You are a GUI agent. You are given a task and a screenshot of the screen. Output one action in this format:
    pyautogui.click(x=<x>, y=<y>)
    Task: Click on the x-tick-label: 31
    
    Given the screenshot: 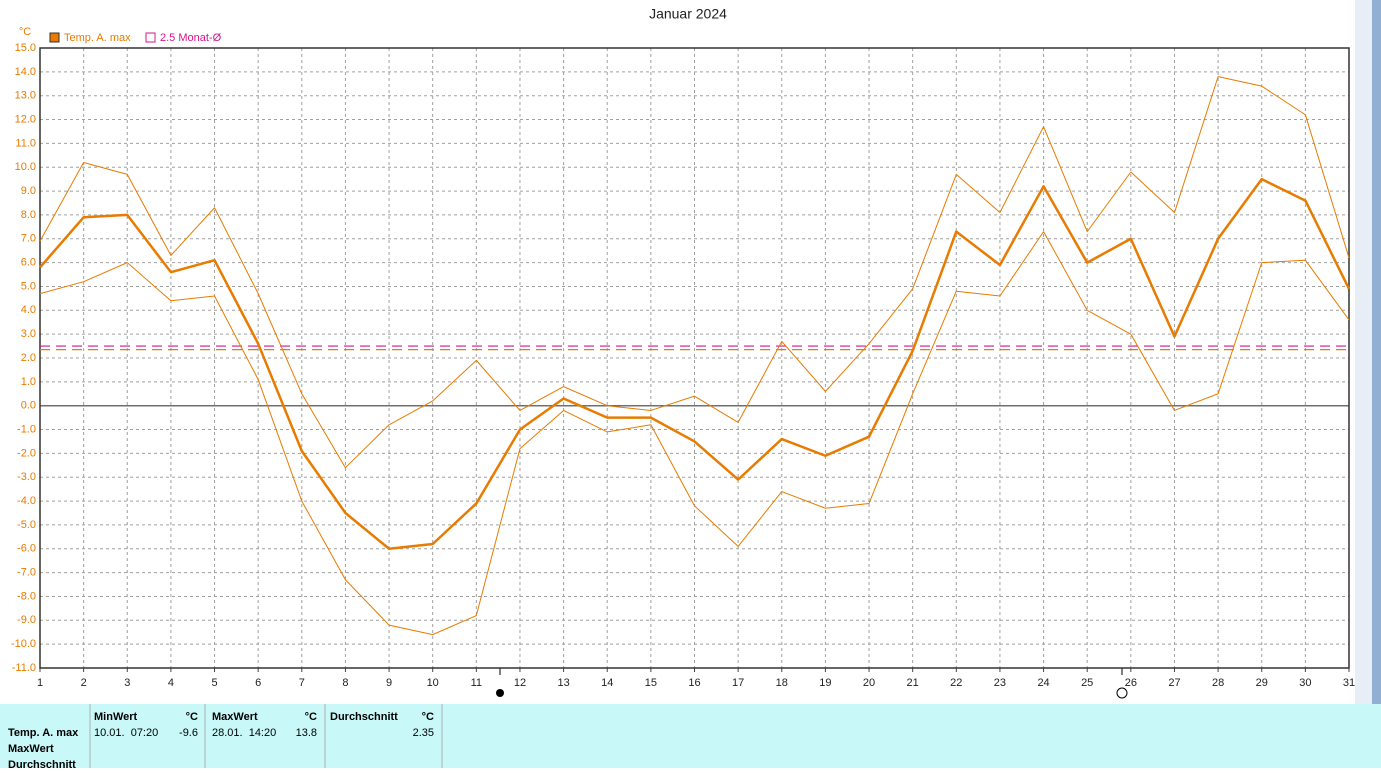 What is the action you would take?
    pyautogui.click(x=1349, y=683)
    